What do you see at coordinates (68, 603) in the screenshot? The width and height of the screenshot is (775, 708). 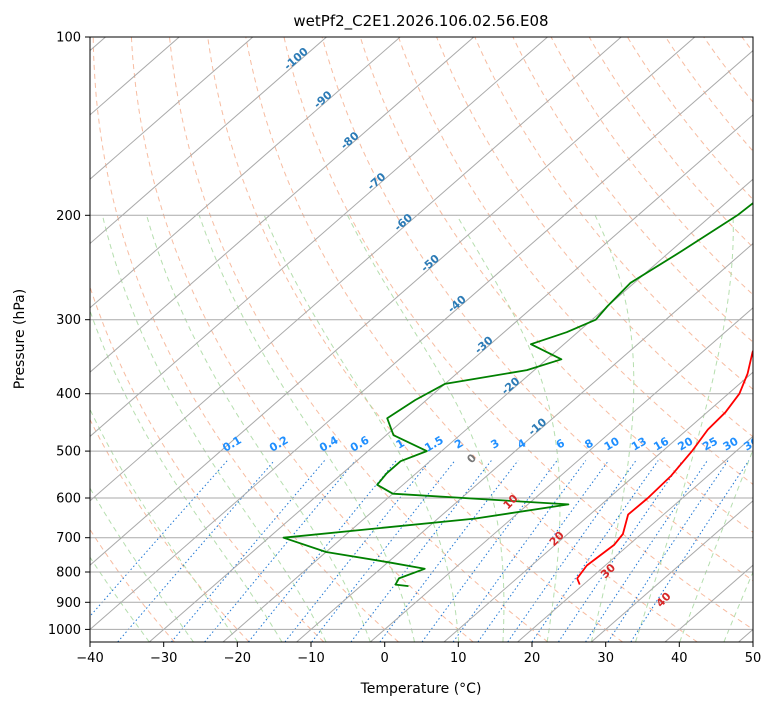 I see `y-tick-label: 900` at bounding box center [68, 603].